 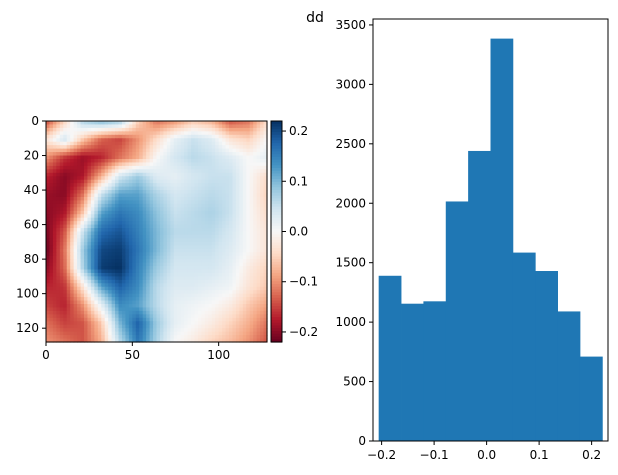 What do you see at coordinates (350, 144) in the screenshot?
I see `histogram-y-tick-label: 2500` at bounding box center [350, 144].